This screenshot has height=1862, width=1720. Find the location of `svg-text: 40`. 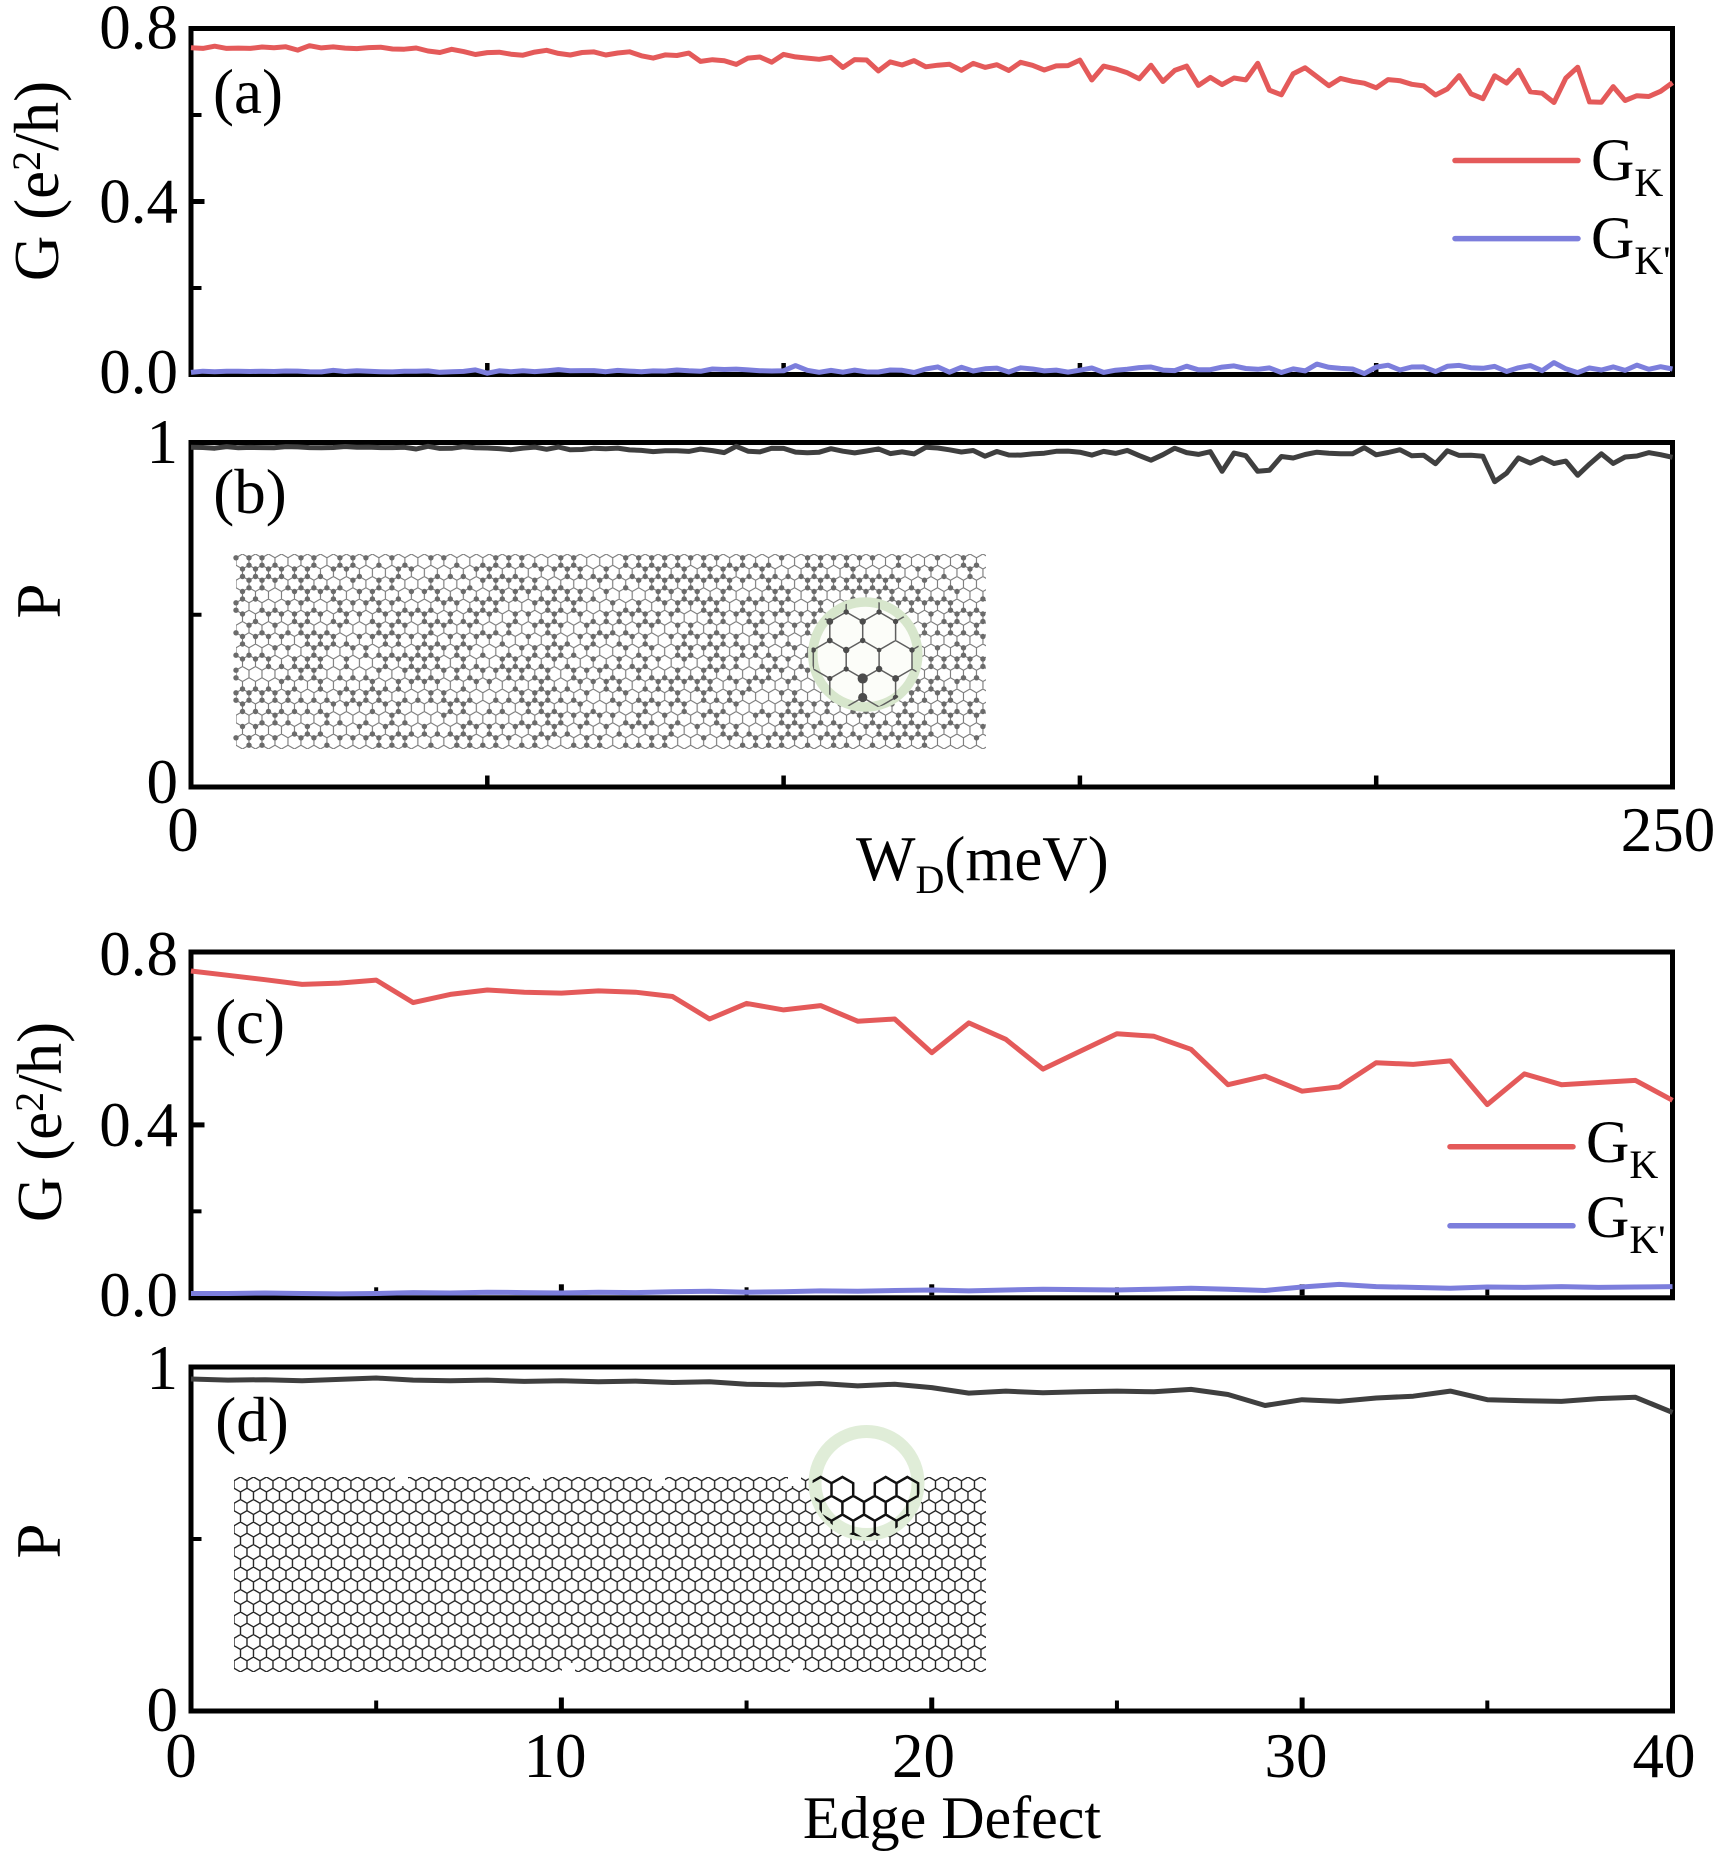

svg-text: 40 is located at coordinates (1664, 1756).